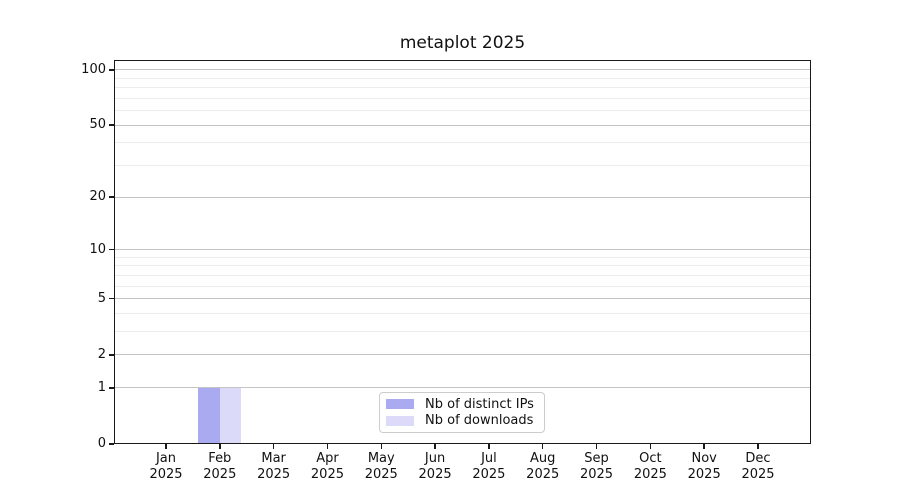 This screenshot has height=500, width=900. I want to click on x-tick-label-jul: Jul 2025, so click(489, 467).